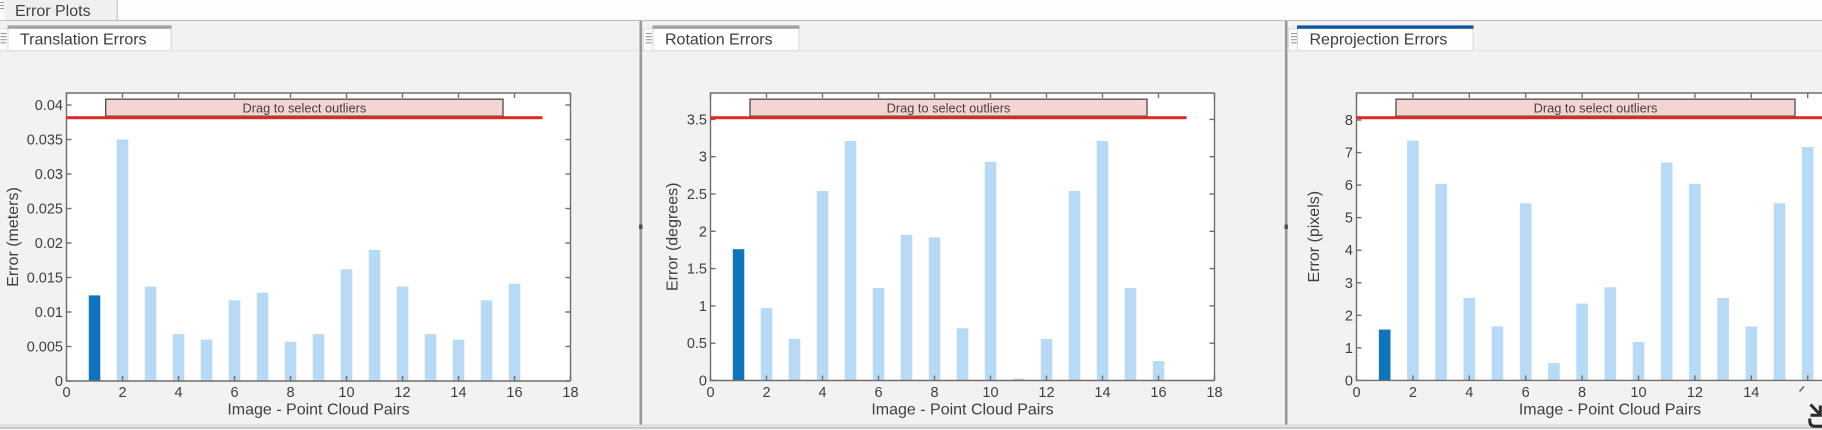 The image size is (1822, 430). Describe the element at coordinates (83, 40) in the screenshot. I see `svg-text: Translation Errors` at that location.